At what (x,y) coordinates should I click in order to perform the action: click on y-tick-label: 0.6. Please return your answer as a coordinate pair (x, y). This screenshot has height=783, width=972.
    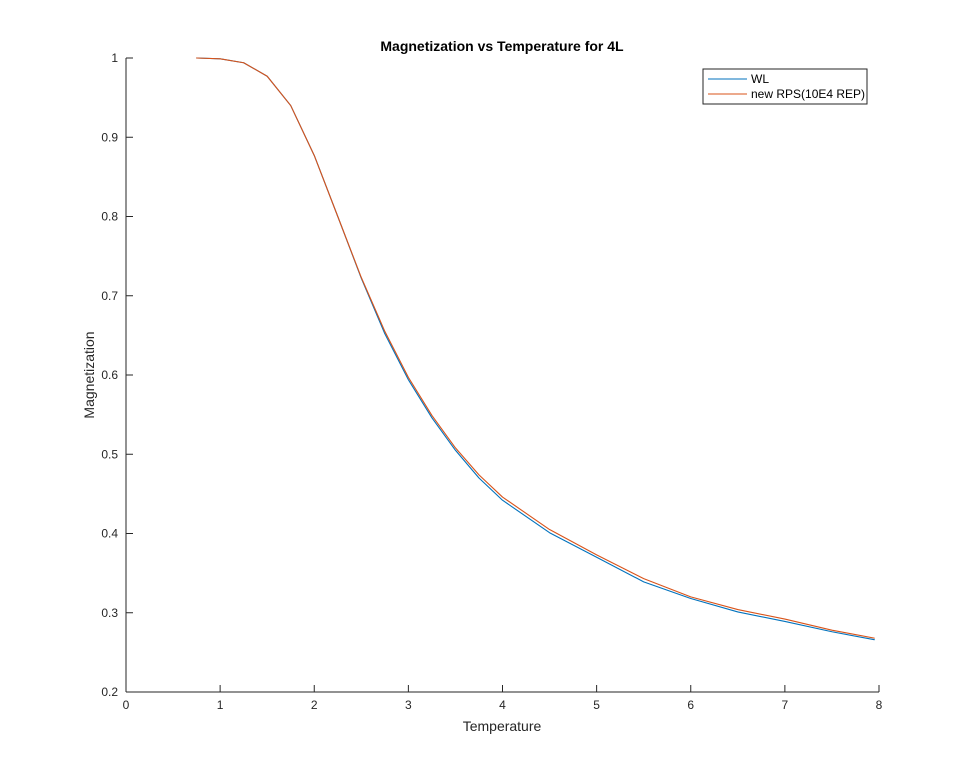
    Looking at the image, I should click on (109, 375).